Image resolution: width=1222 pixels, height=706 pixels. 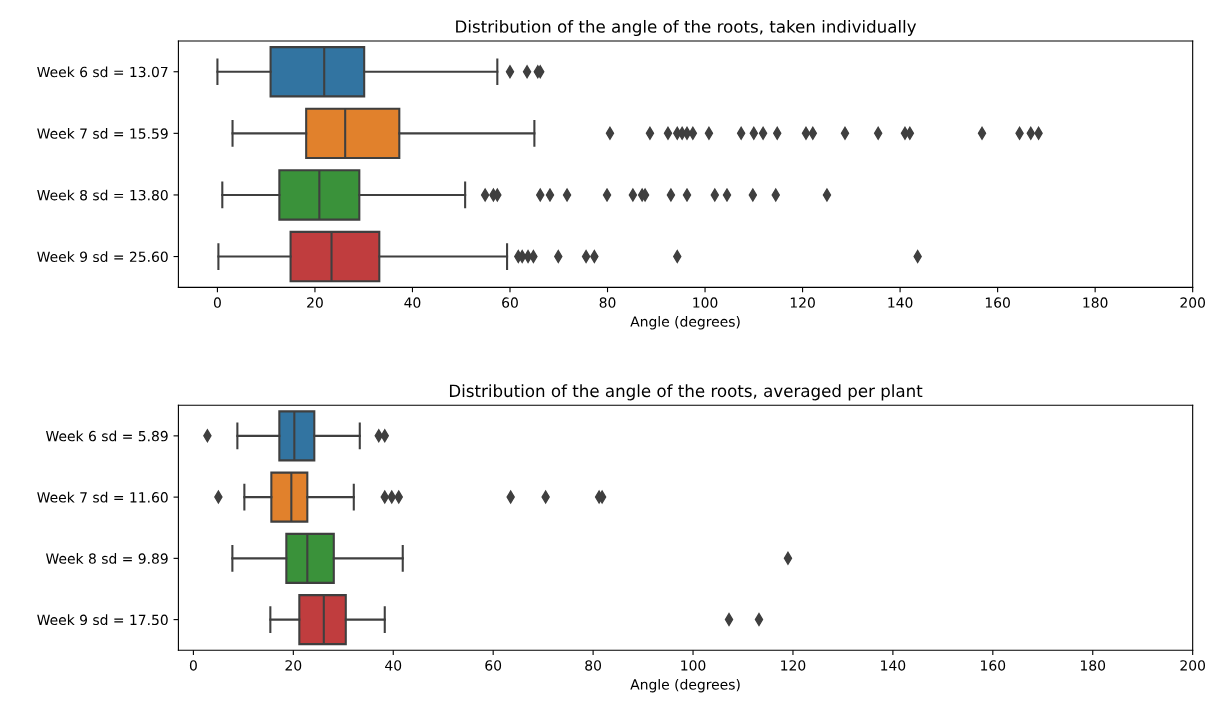 What do you see at coordinates (102, 620) in the screenshot?
I see `y-tick-label: Week 9 sd = 17.50` at bounding box center [102, 620].